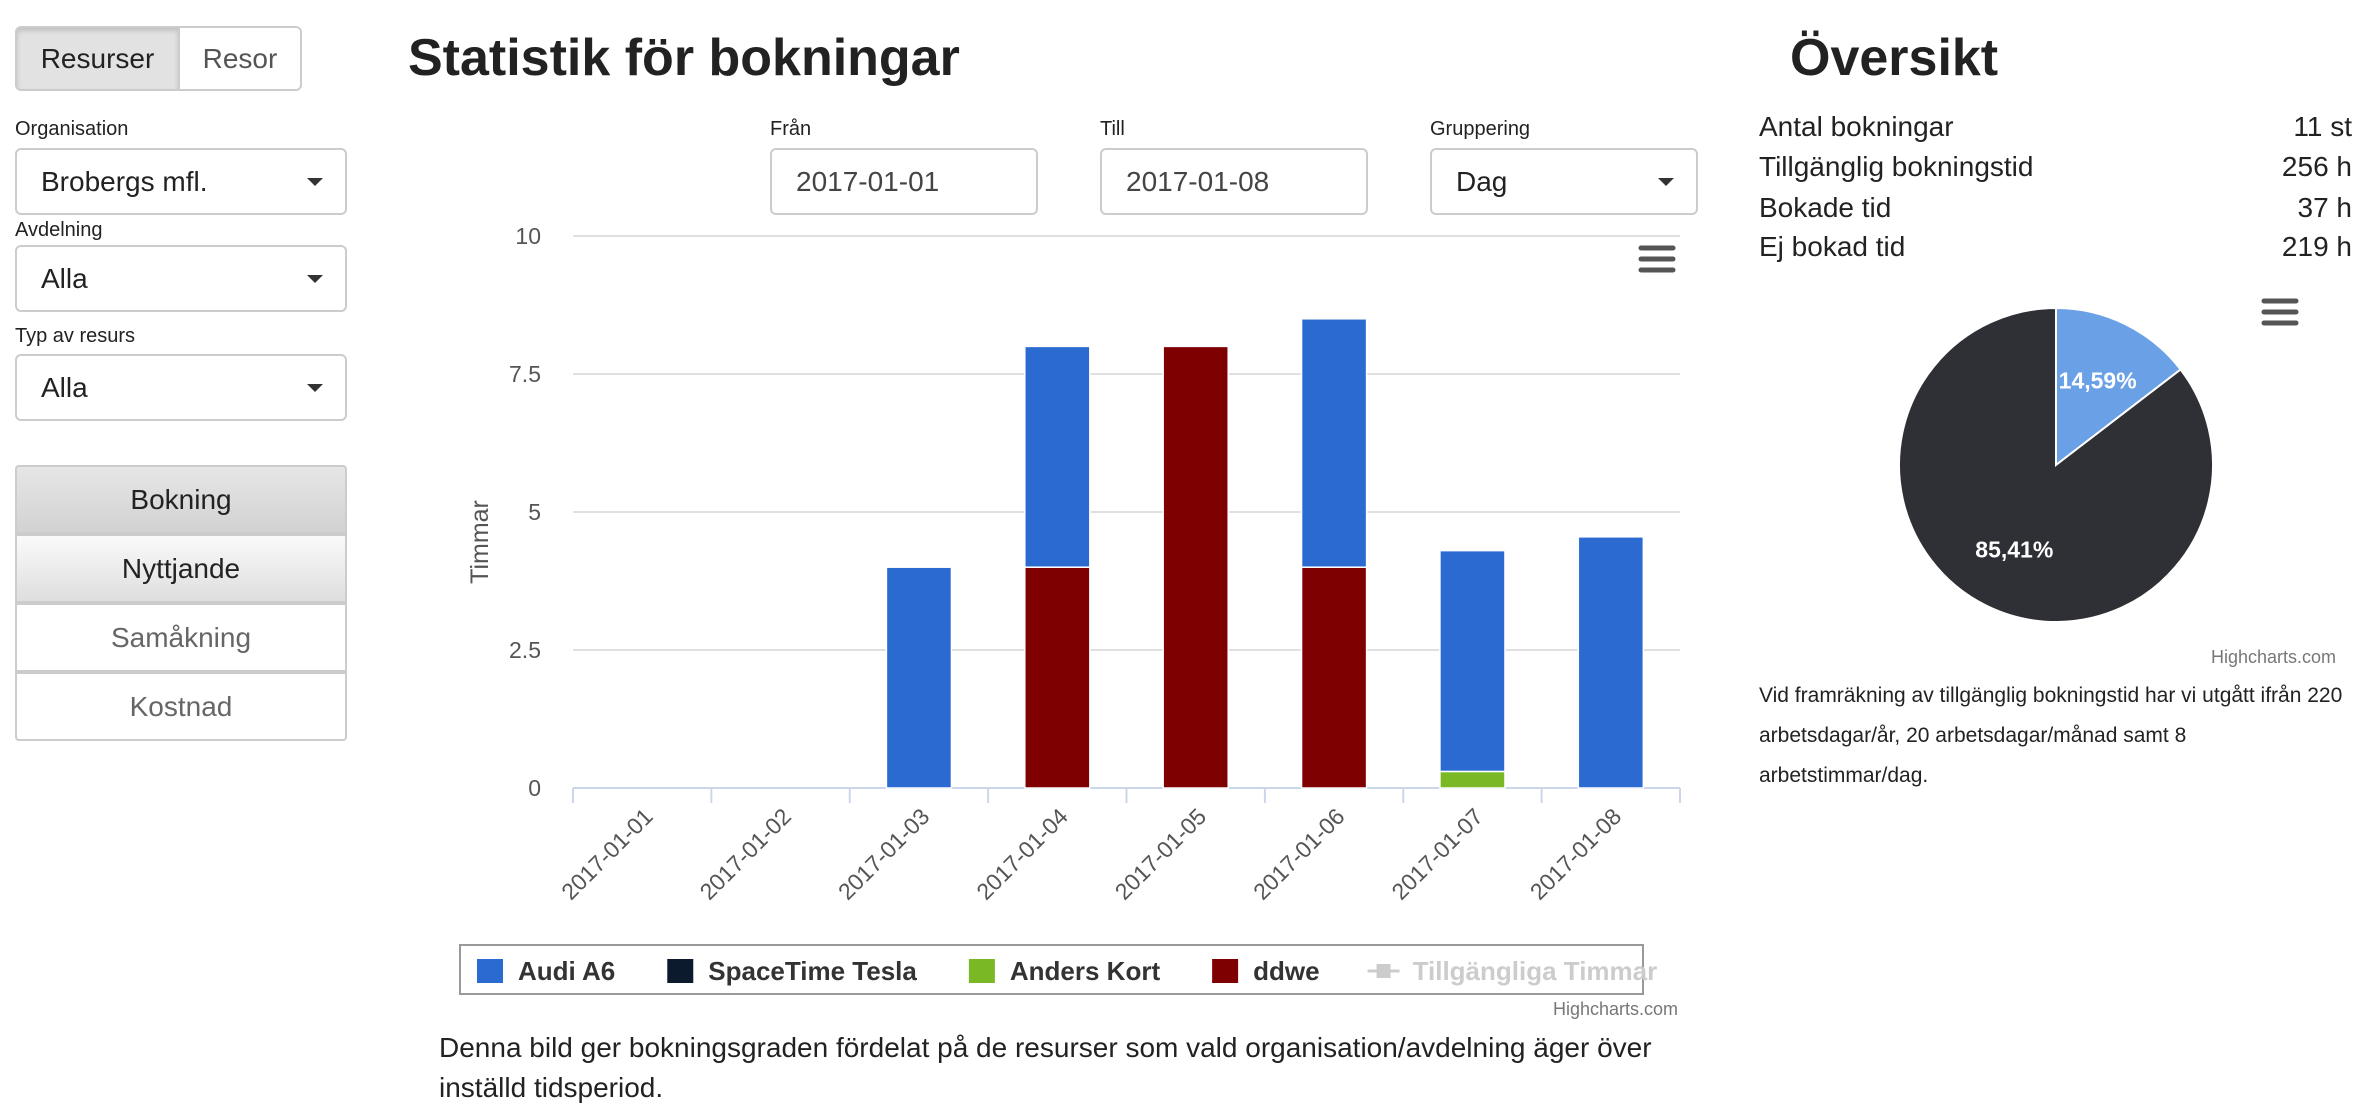 This screenshot has width=2362, height=1108. What do you see at coordinates (812, 971) in the screenshot?
I see `legend-label: SpaceTime Tesla` at bounding box center [812, 971].